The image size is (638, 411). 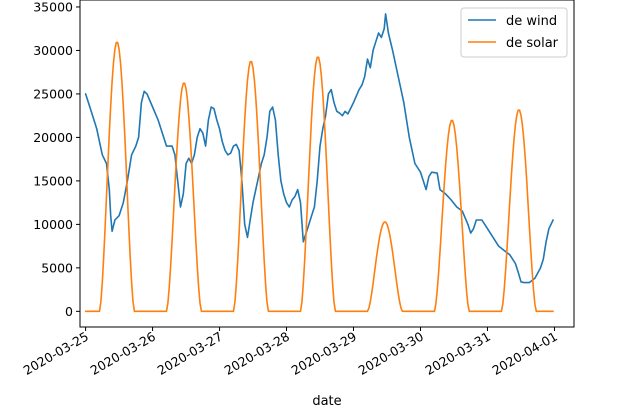 I want to click on legend-label-de-solar: de solar, so click(x=532, y=43).